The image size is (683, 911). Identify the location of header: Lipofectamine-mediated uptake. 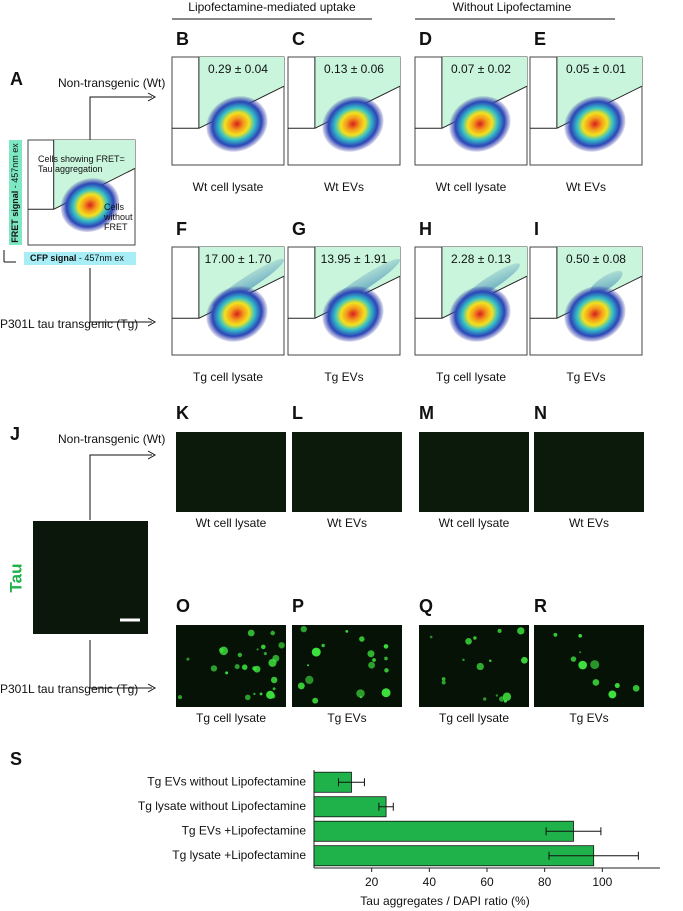
(272, 7).